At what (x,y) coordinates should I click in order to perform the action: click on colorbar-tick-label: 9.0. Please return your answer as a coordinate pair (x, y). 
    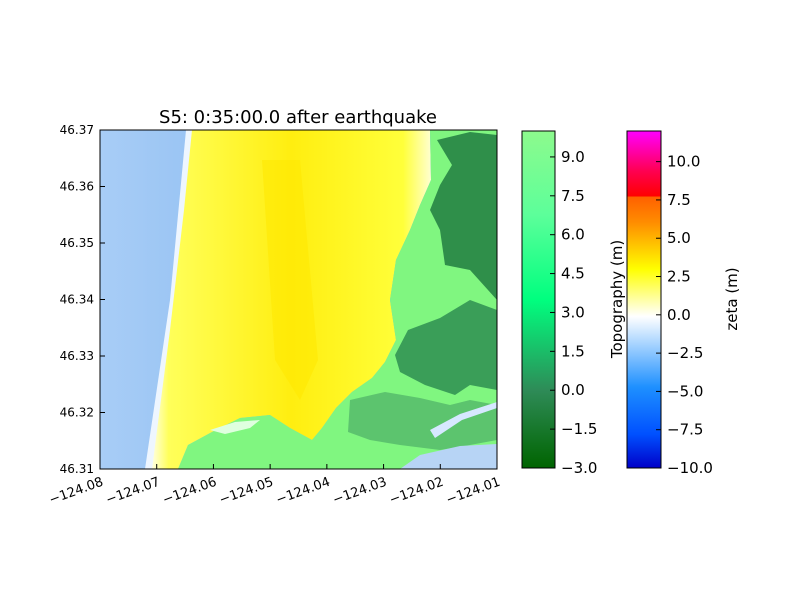
    Looking at the image, I should click on (573, 157).